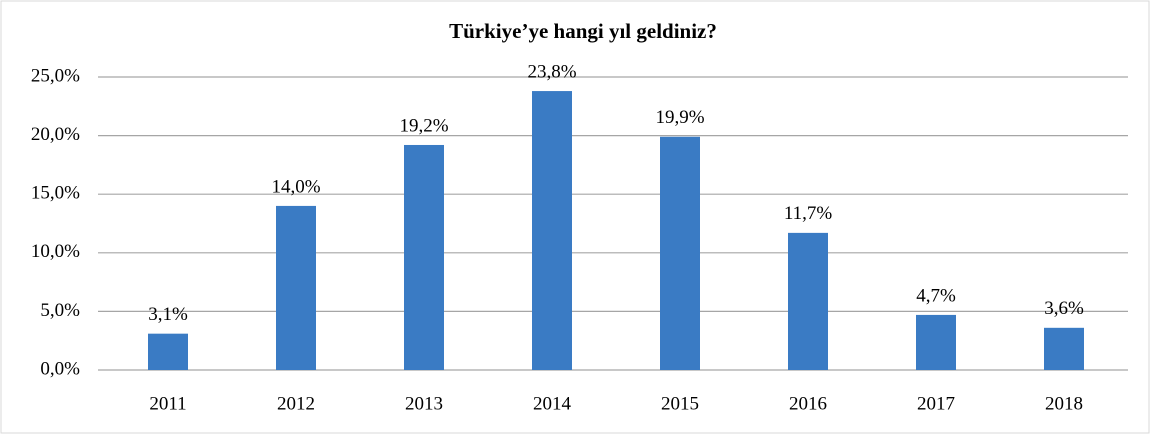 The image size is (1150, 434). Describe the element at coordinates (551, 71) in the screenshot. I see `data-label: 23,8%` at that location.